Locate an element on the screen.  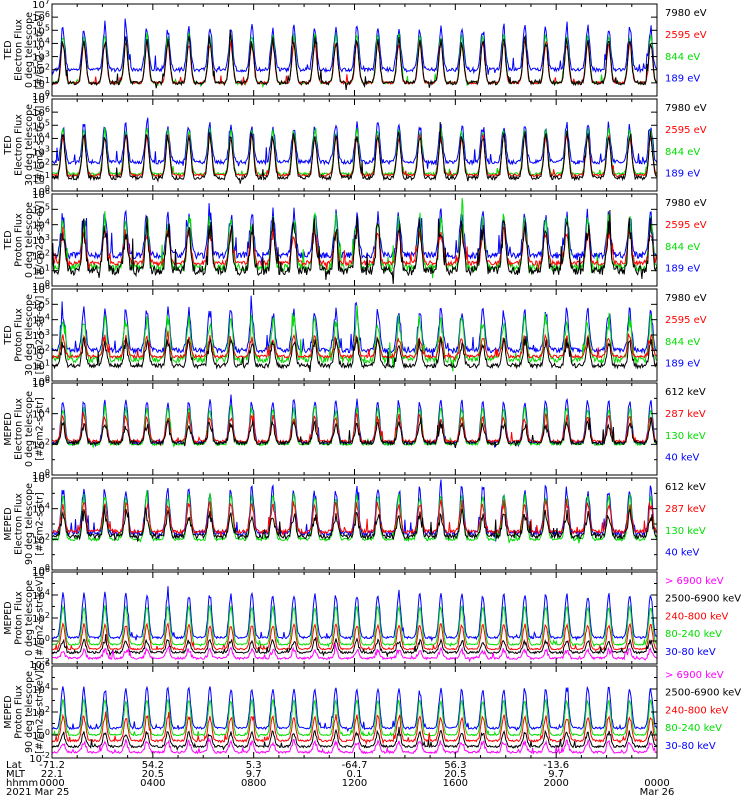
series-30-80-kev is located at coordinates (354, 614).